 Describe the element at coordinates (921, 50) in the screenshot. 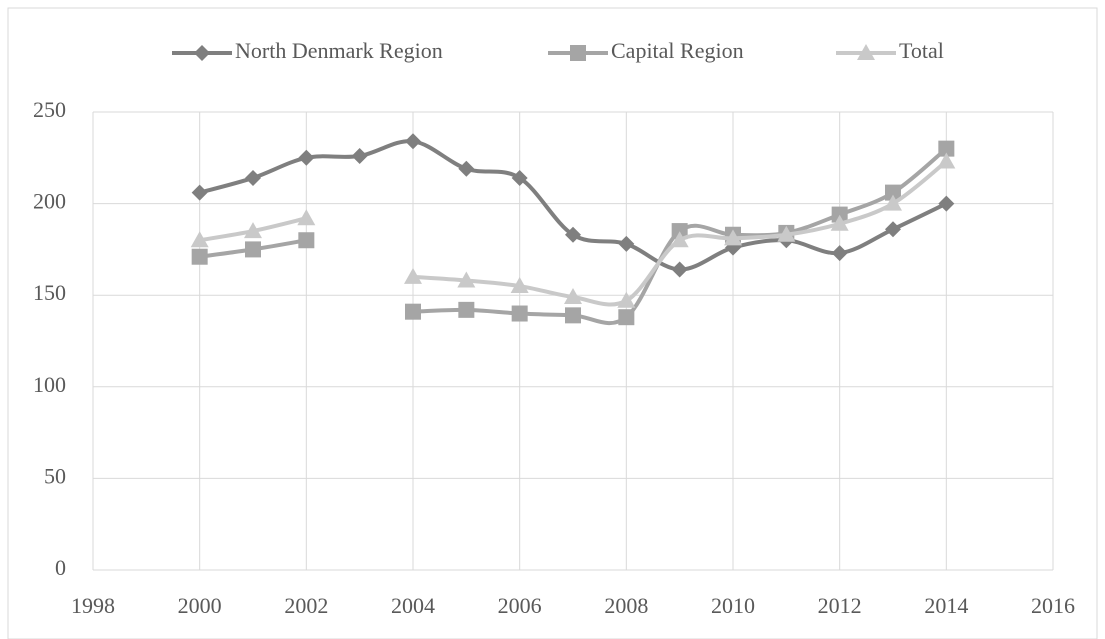

I see `legend-label: Total` at that location.